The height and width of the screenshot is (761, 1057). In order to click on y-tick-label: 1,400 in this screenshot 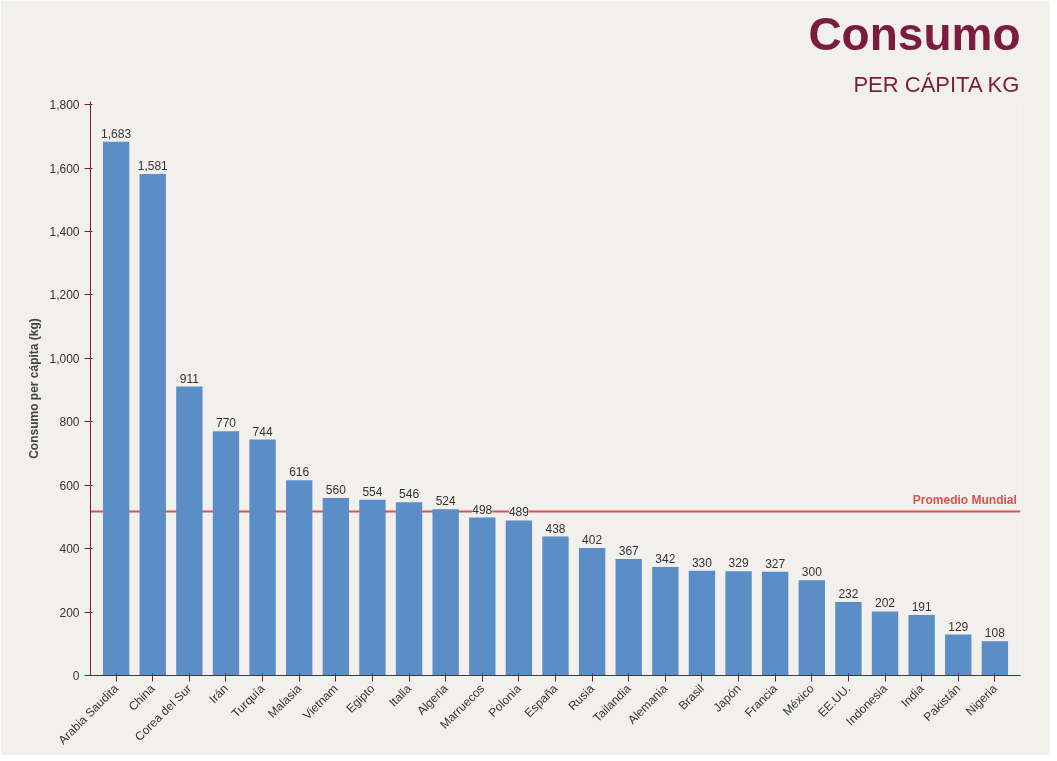, I will do `click(64, 232)`.